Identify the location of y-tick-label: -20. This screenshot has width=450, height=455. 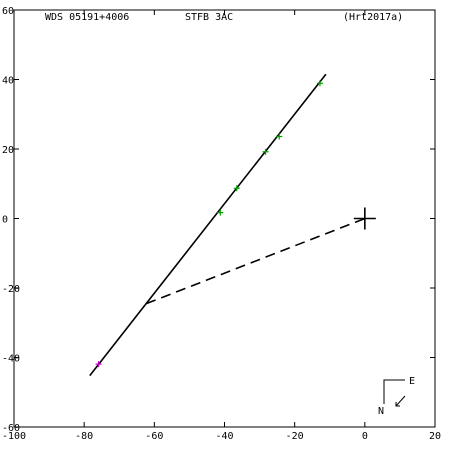
(11, 289).